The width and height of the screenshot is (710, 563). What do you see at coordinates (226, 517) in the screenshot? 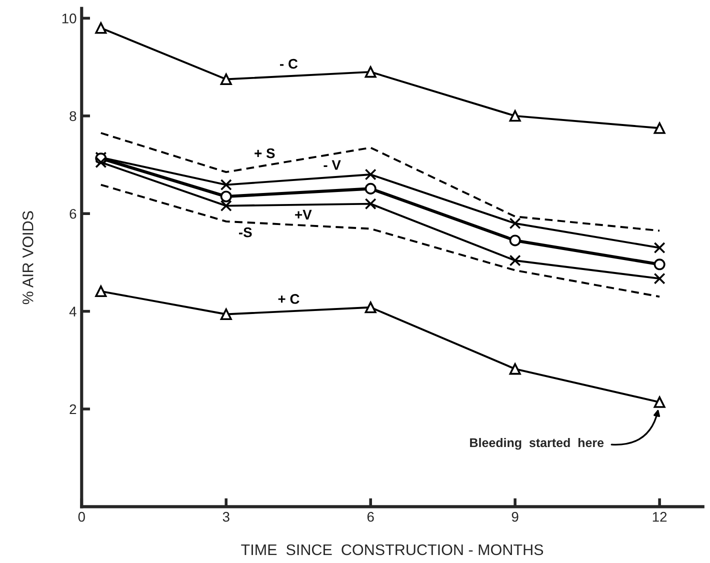
I see `x-tick-label: 3` at bounding box center [226, 517].